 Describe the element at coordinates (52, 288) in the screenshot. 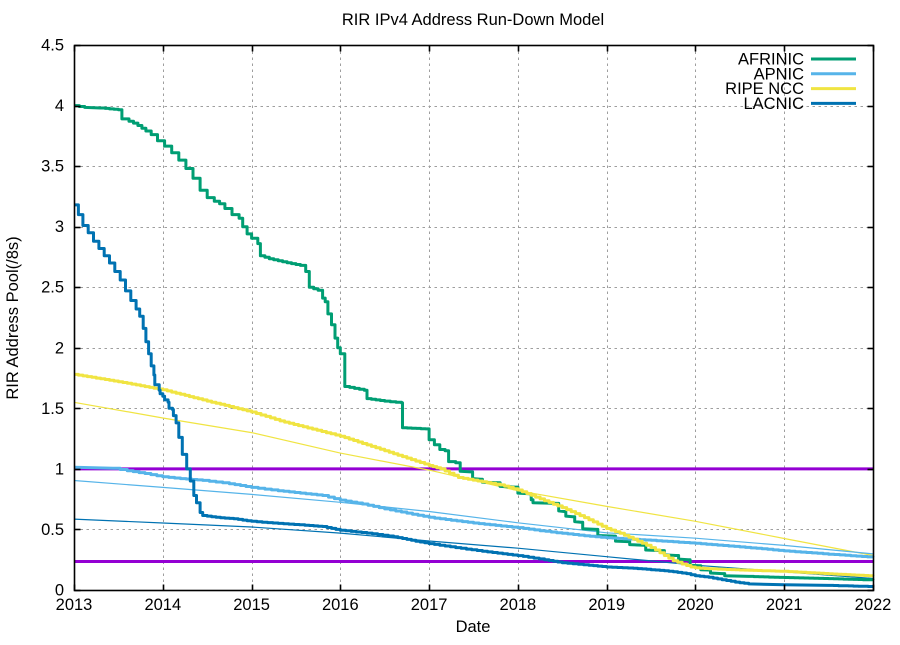

I see `svg-text: 2.5` at that location.